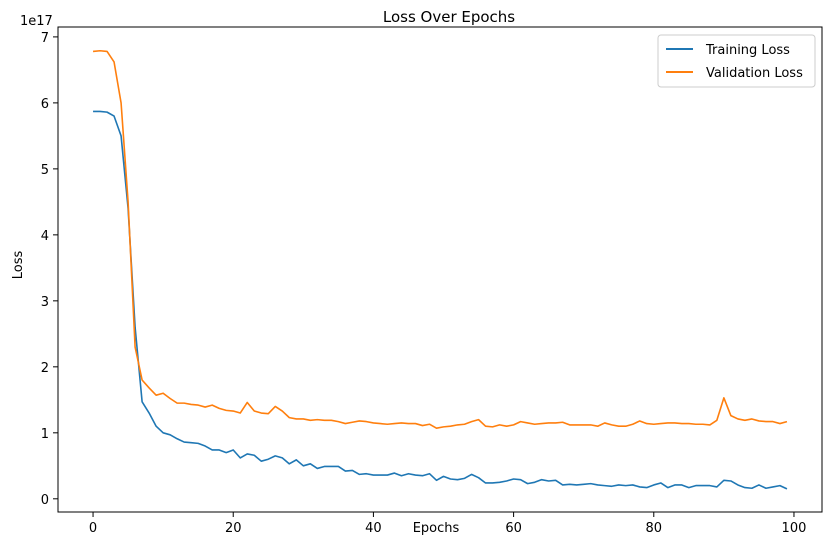 The height and width of the screenshot is (550, 833). I want to click on legend-box, so click(736, 61).